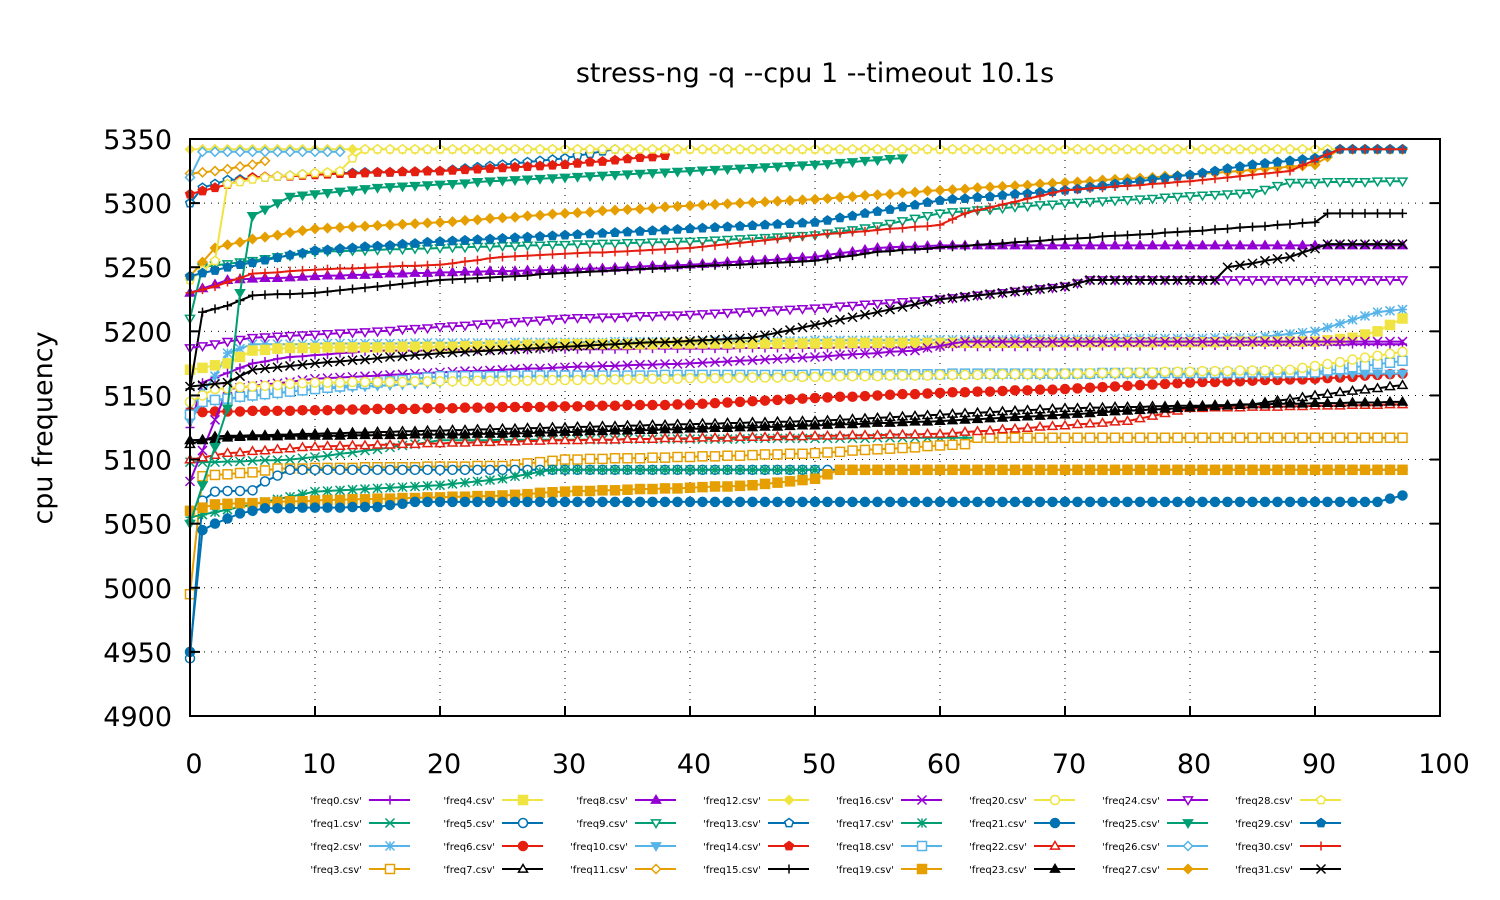 The height and width of the screenshot is (900, 1500). What do you see at coordinates (360, 823) in the screenshot?
I see `legend-entry: 'freq1.csv'` at bounding box center [360, 823].